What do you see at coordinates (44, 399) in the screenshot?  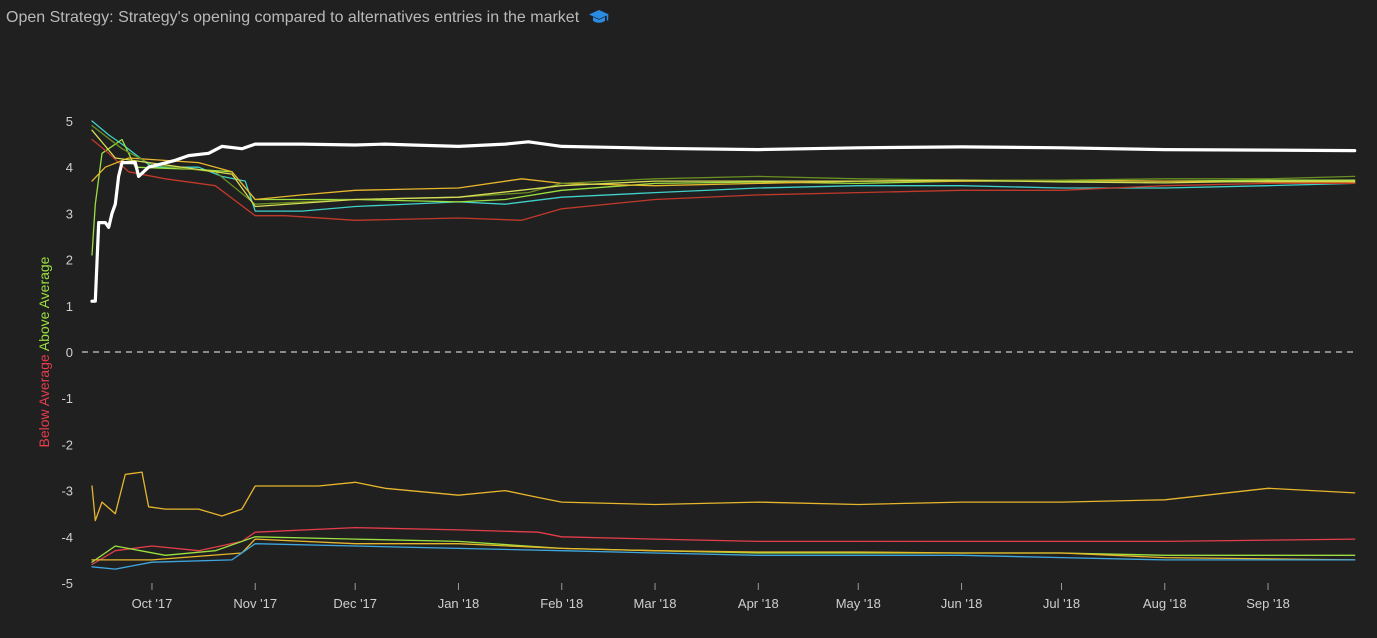 I see `y-label-below-average: Below Average` at bounding box center [44, 399].